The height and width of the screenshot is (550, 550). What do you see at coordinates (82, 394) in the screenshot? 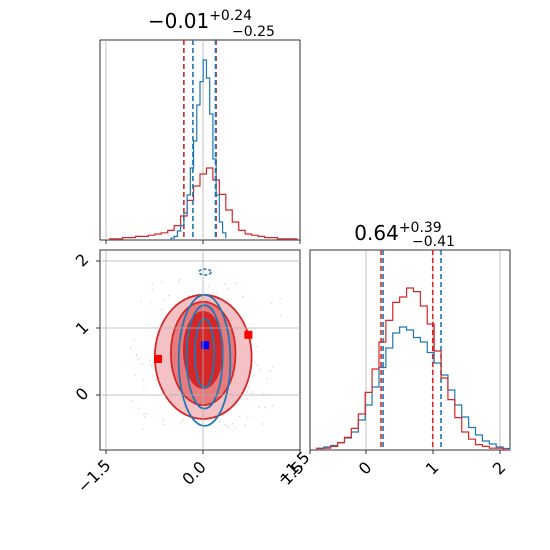
I see `y-tick-label: 0` at bounding box center [82, 394].